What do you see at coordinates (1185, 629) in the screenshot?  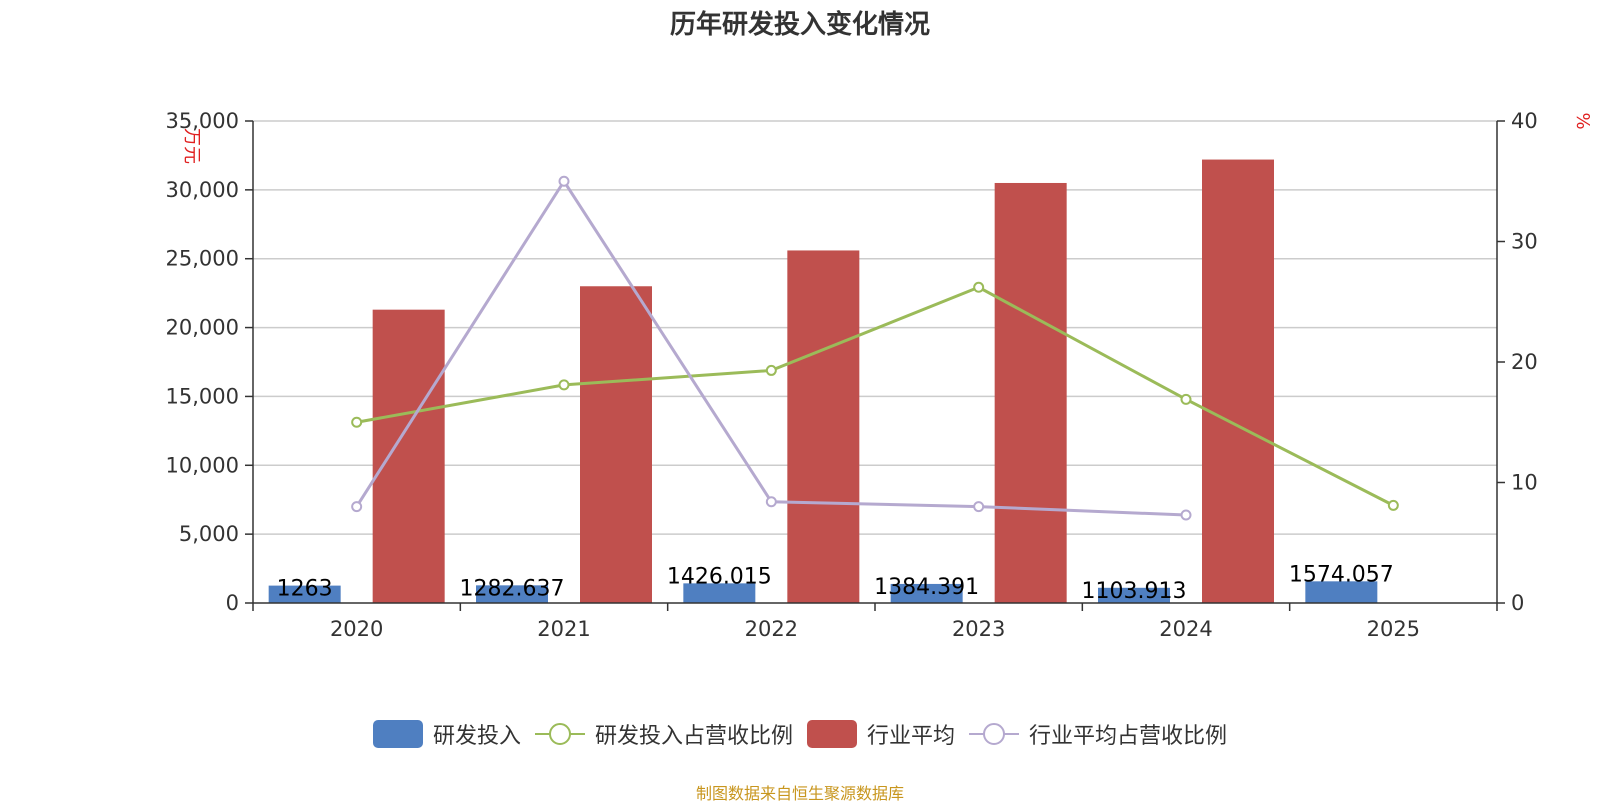 I see `x-tick-label: 2024` at bounding box center [1185, 629].